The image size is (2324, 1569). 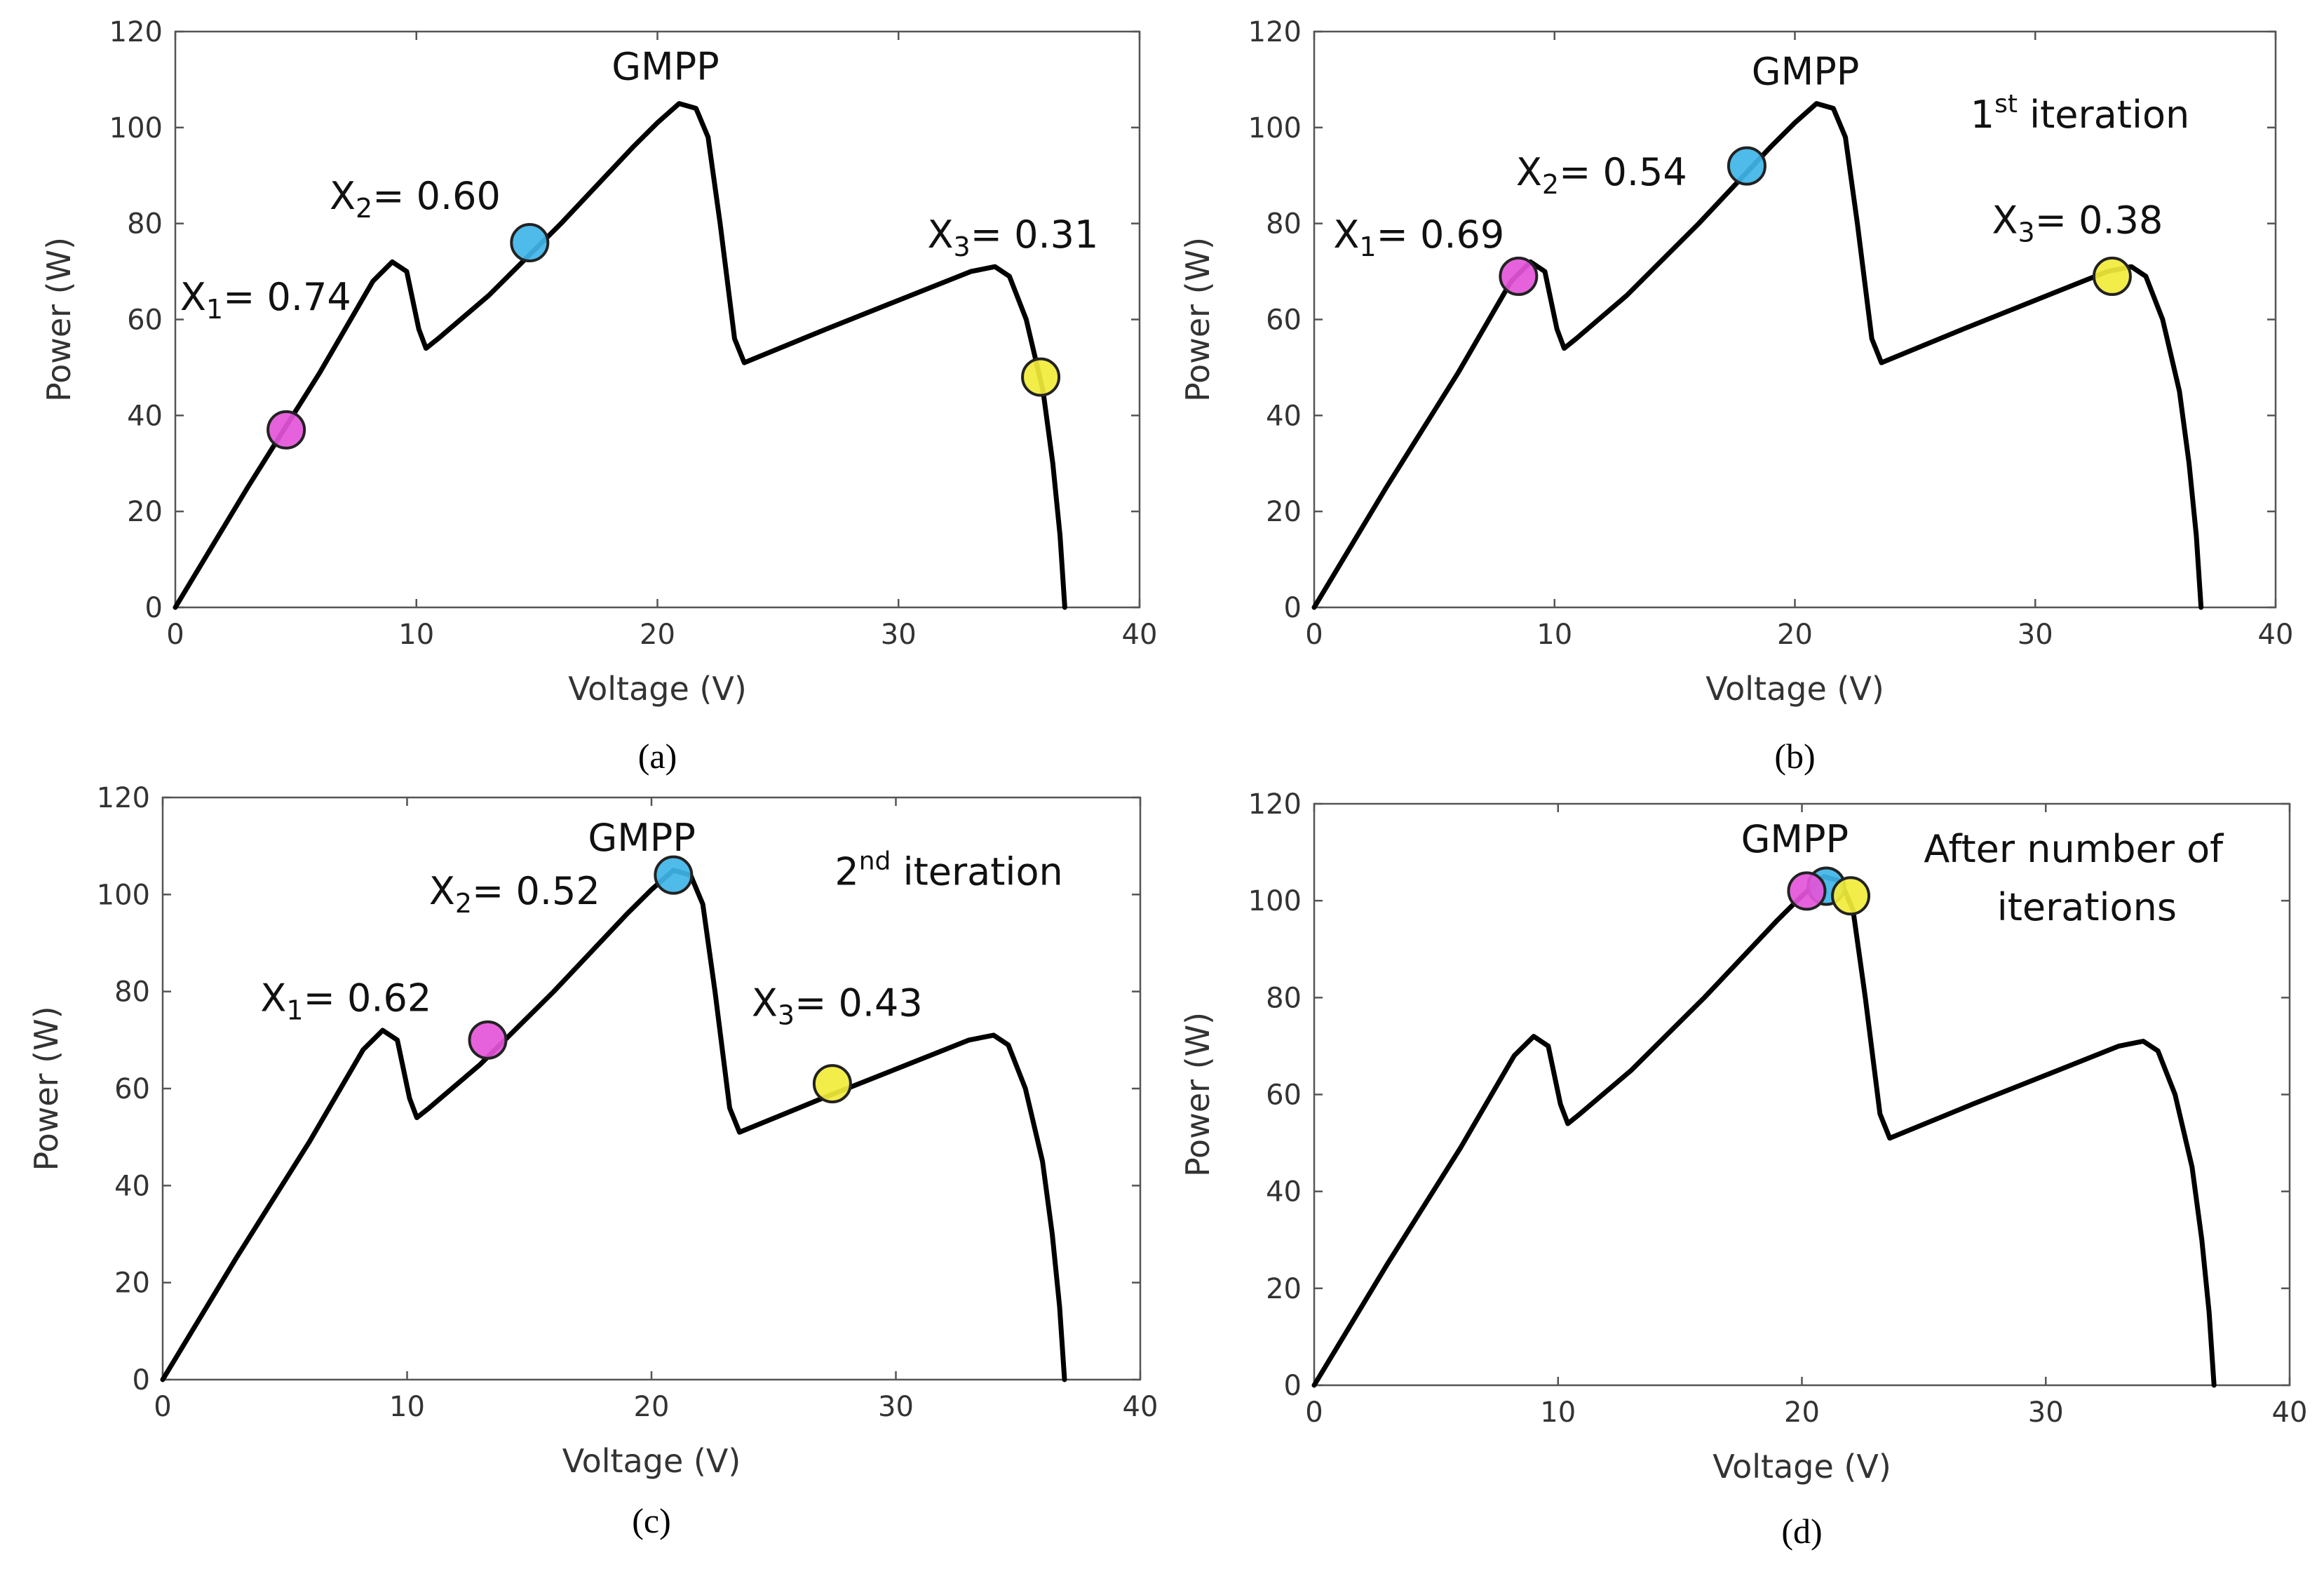 I want to click on annotation-label: X3= 0.38, so click(x=2077, y=223).